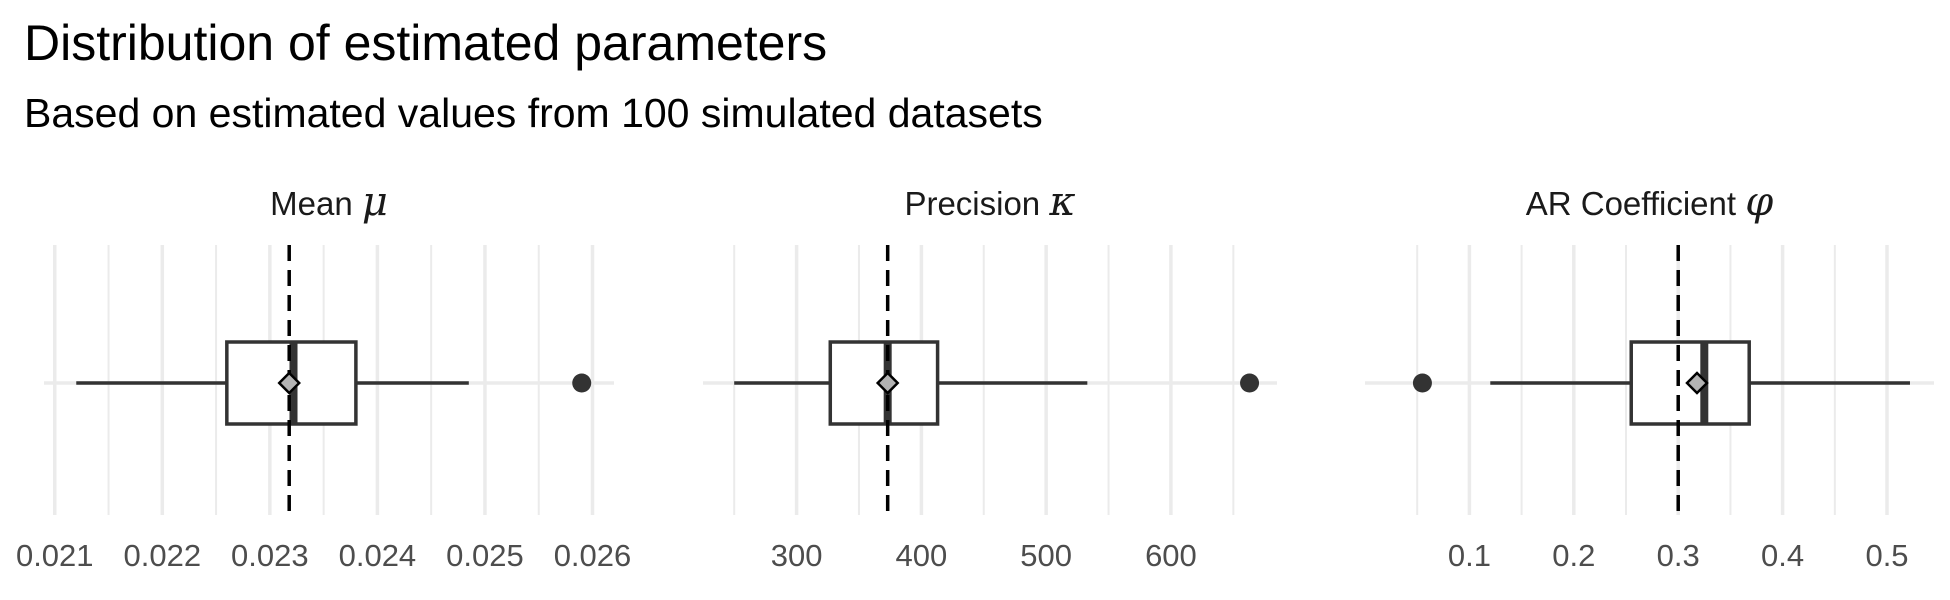  Describe the element at coordinates (922, 555) in the screenshot. I see `x-tick-label: 400` at that location.